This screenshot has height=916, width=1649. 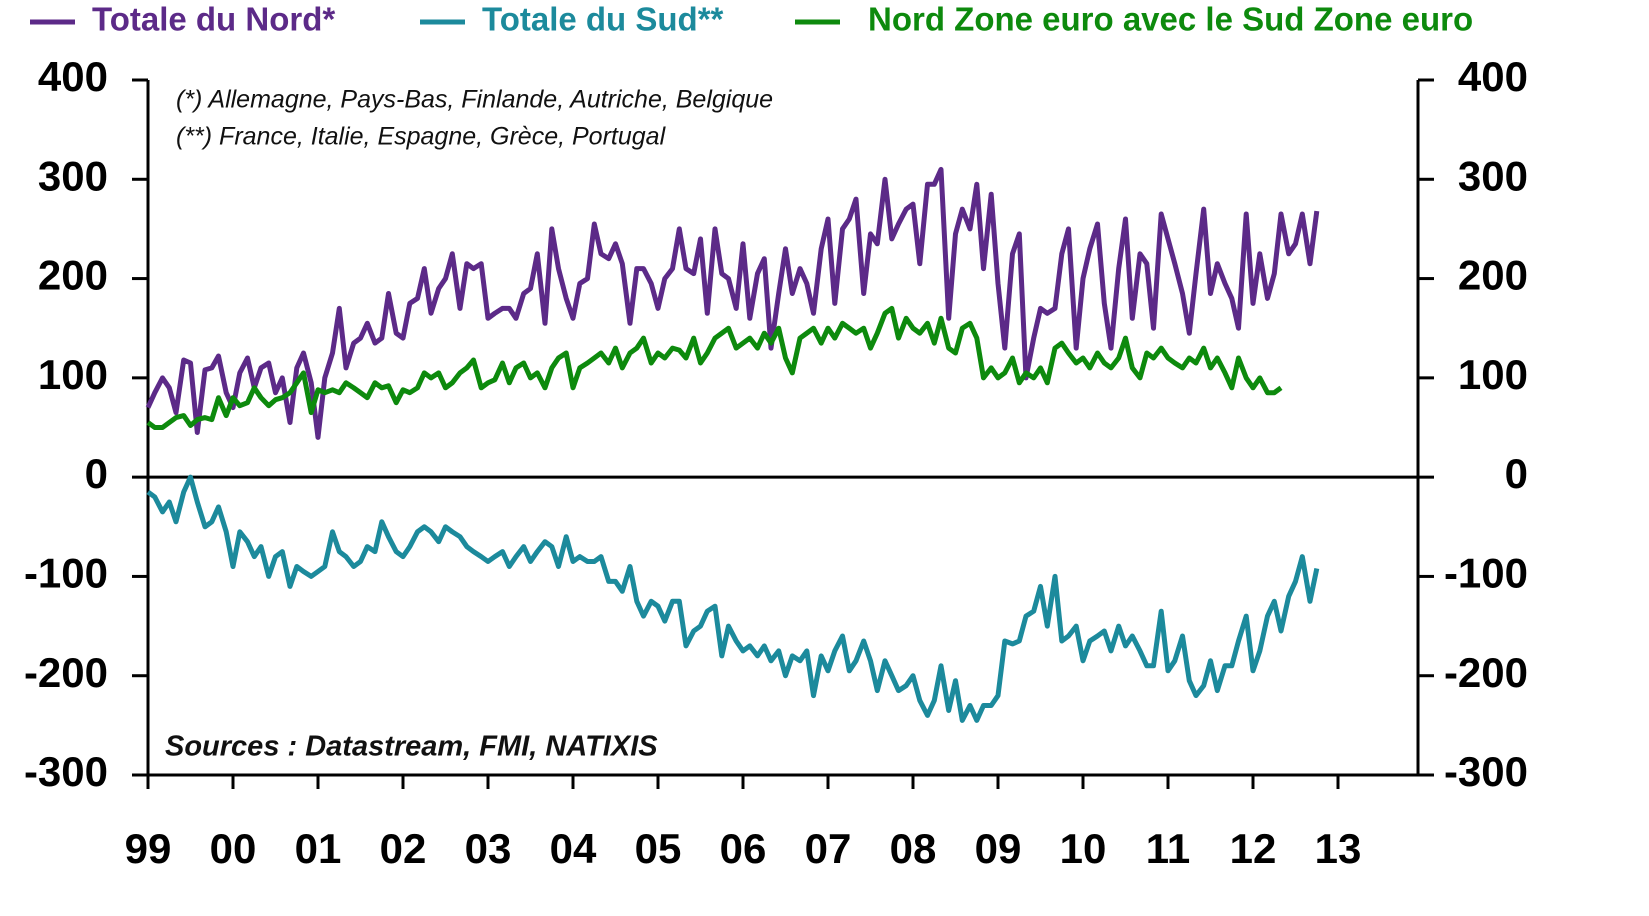 I want to click on x-tick-label: 04, so click(x=573, y=848).